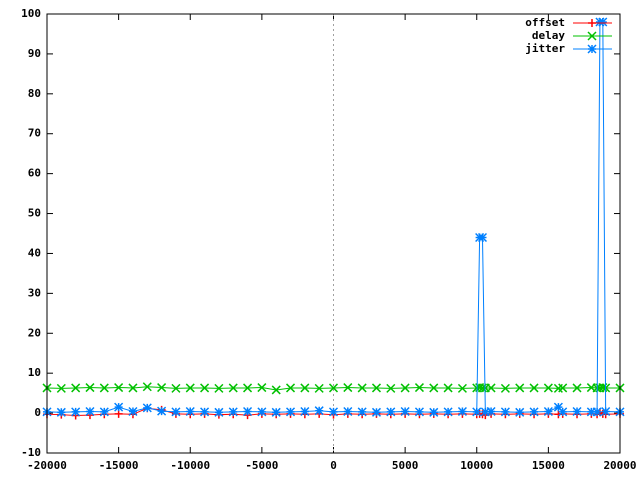 This screenshot has height=480, width=640. What do you see at coordinates (47, 465) in the screenshot?
I see `x-tick-label: -20000` at bounding box center [47, 465].